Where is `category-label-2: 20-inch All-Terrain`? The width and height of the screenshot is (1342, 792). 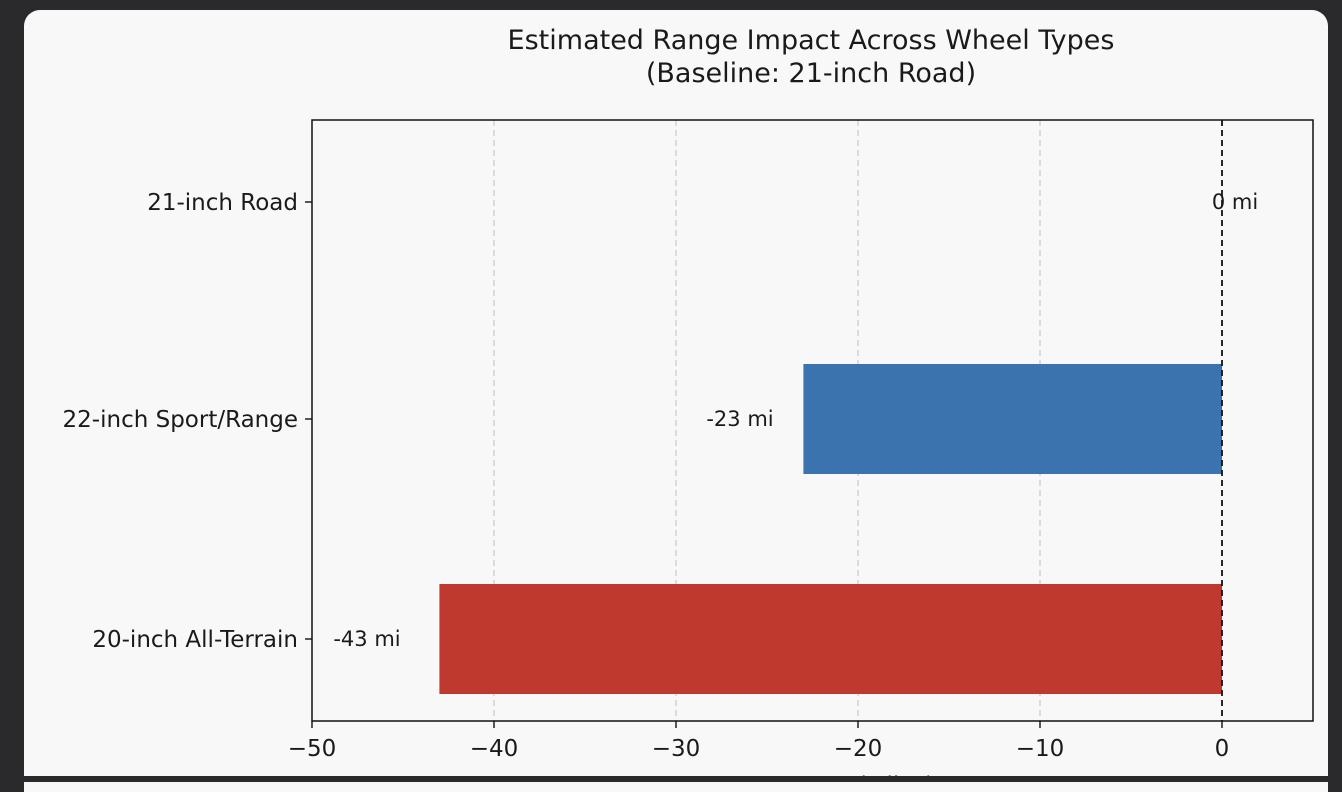
category-label-2: 20-inch All-Terrain is located at coordinates (195, 640).